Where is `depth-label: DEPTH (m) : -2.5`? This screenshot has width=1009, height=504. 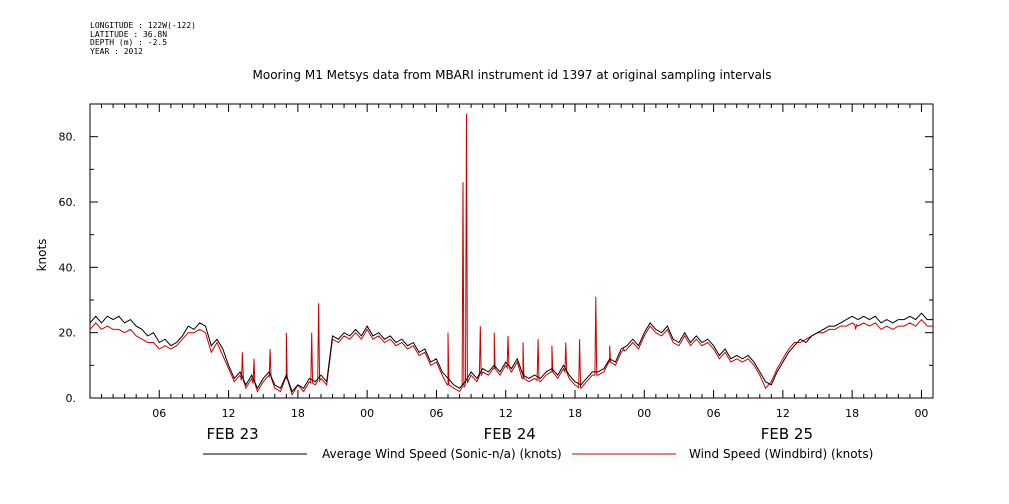 depth-label: DEPTH (m) : -2.5 is located at coordinates (129, 42).